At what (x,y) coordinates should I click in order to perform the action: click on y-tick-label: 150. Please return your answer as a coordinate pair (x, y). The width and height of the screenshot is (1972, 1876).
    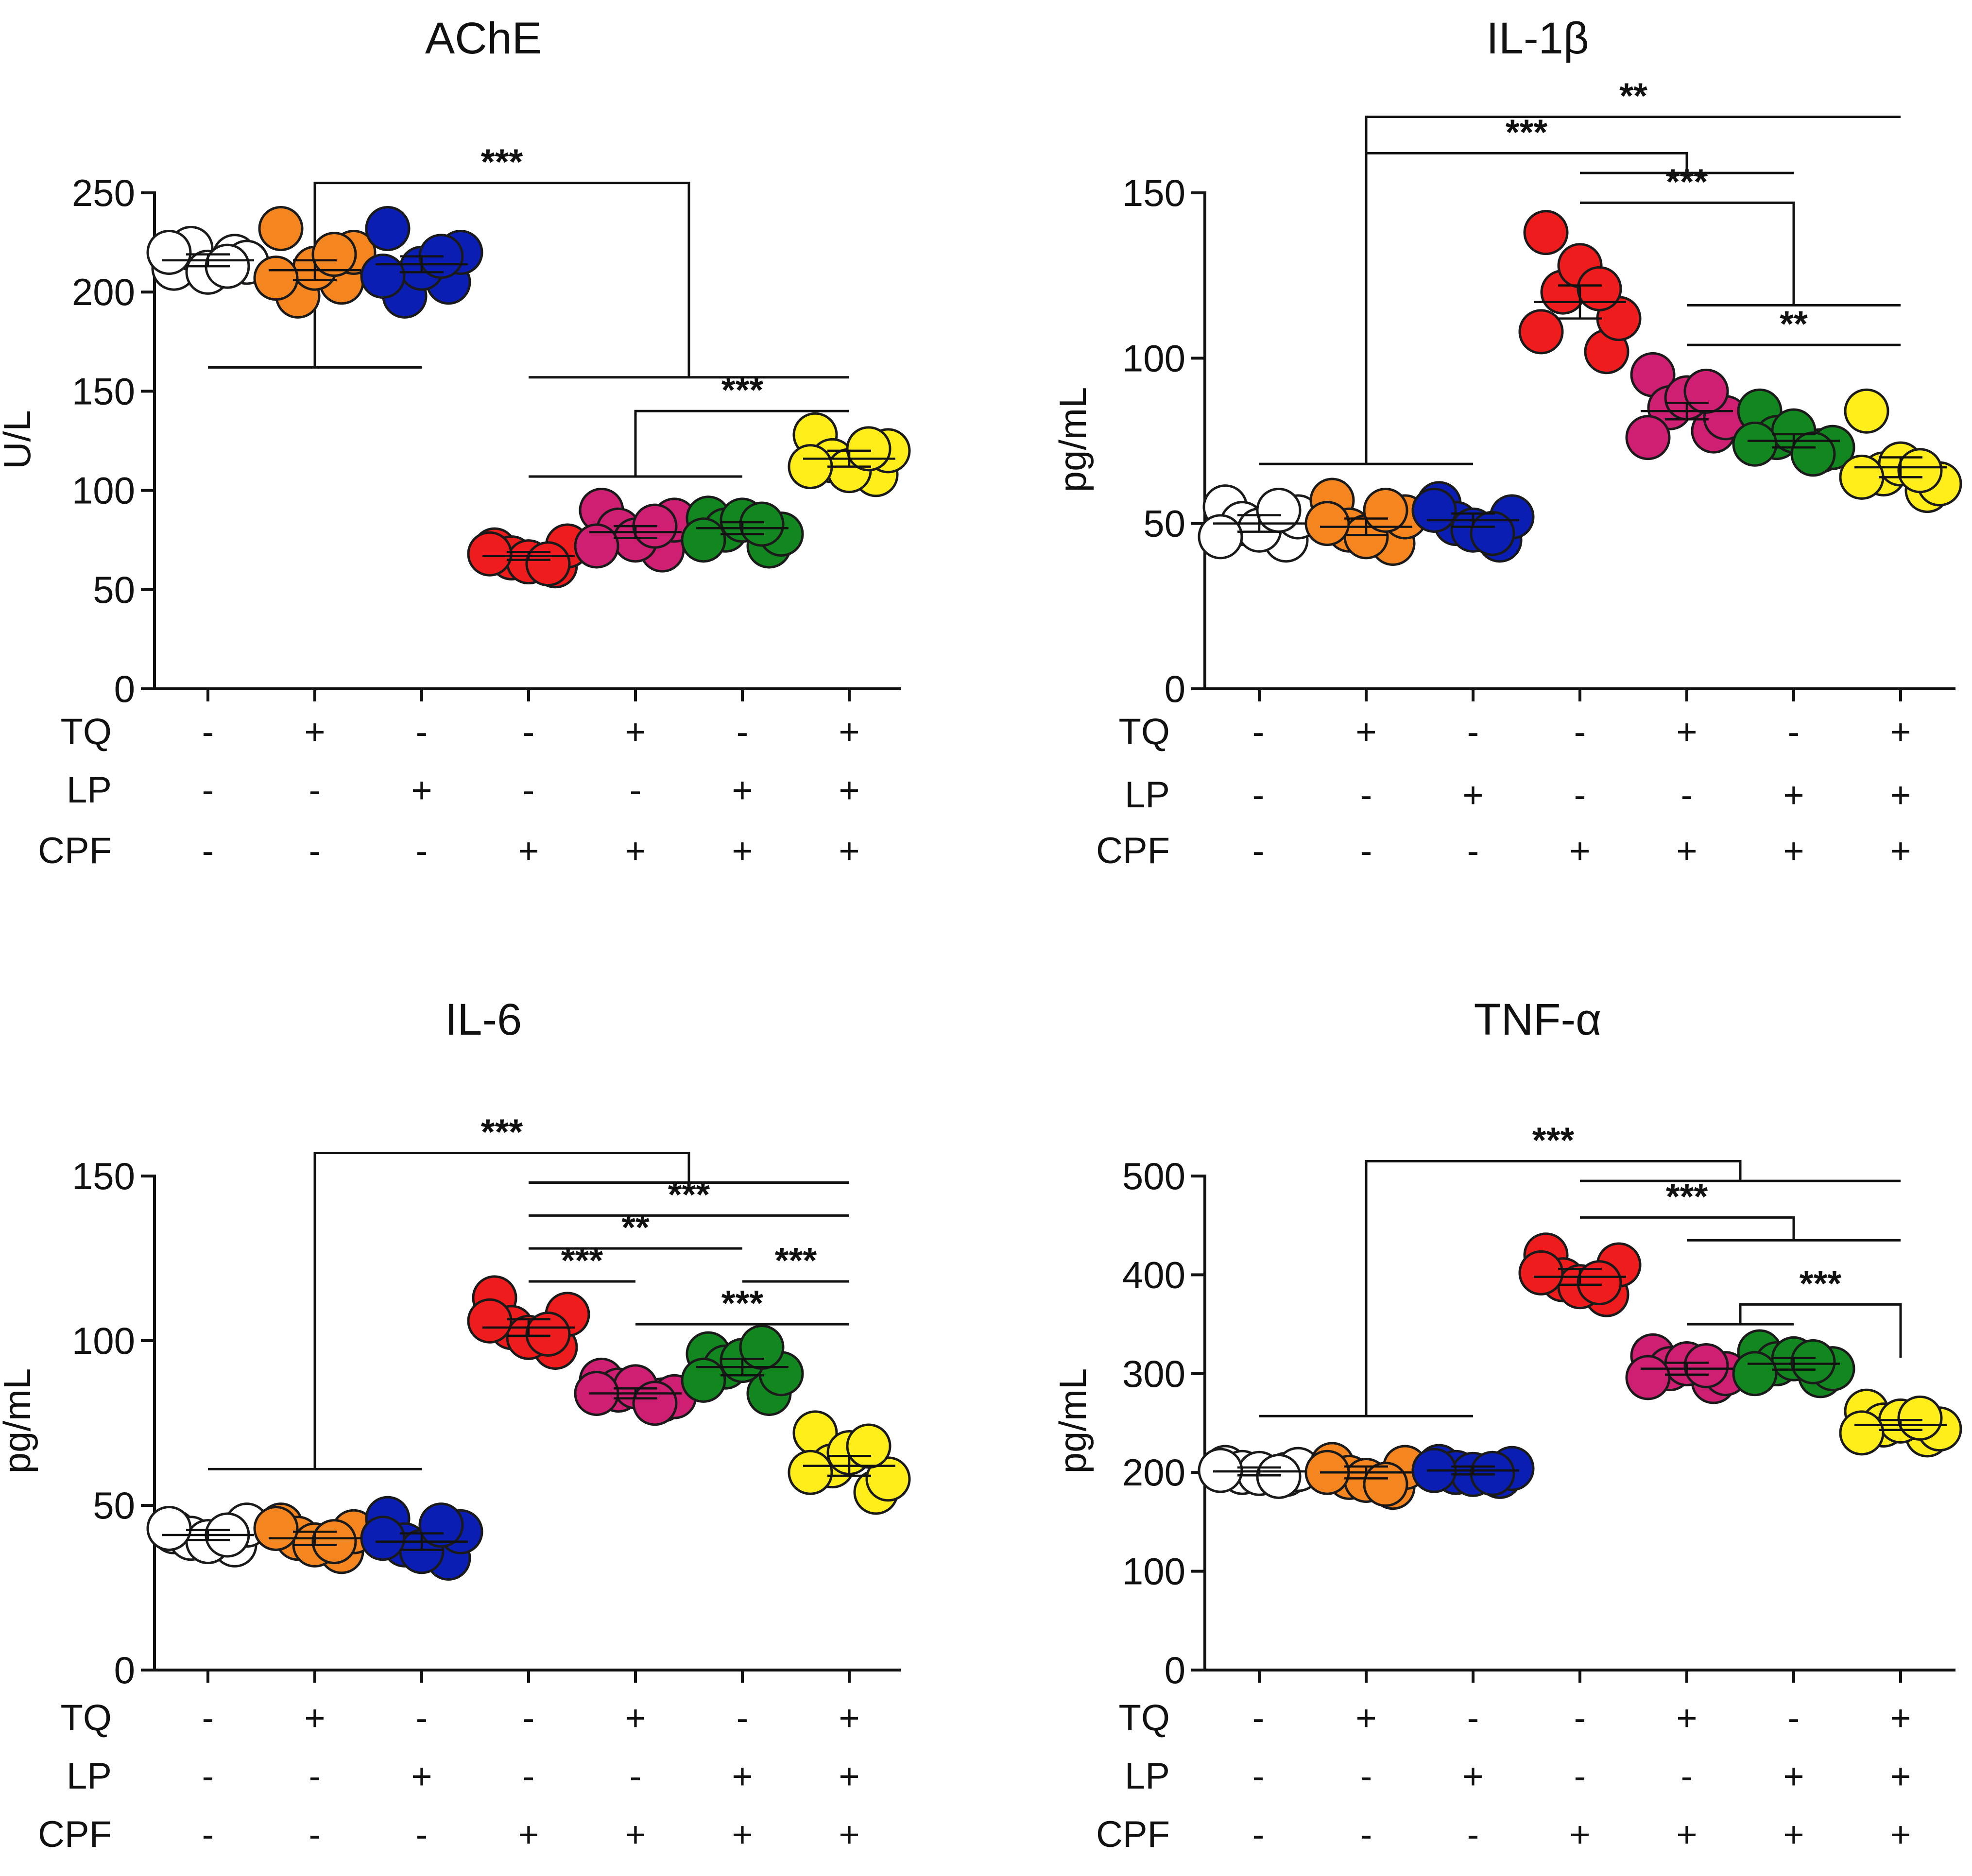
    Looking at the image, I should click on (1153, 192).